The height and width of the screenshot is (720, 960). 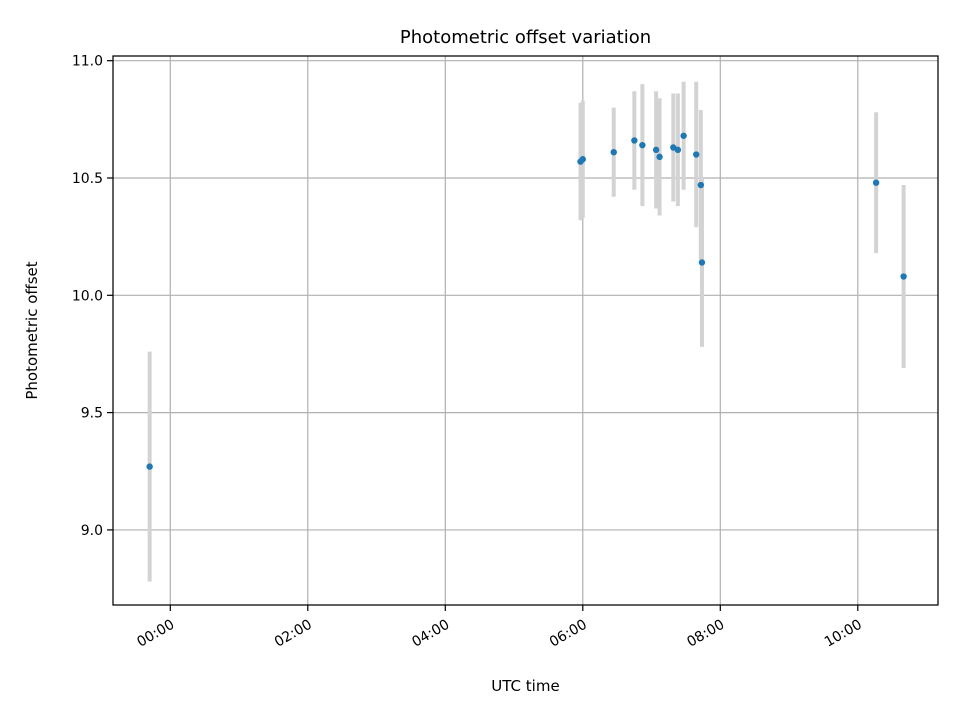 I want to click on y-tick-label: 11.0, so click(x=87, y=62).